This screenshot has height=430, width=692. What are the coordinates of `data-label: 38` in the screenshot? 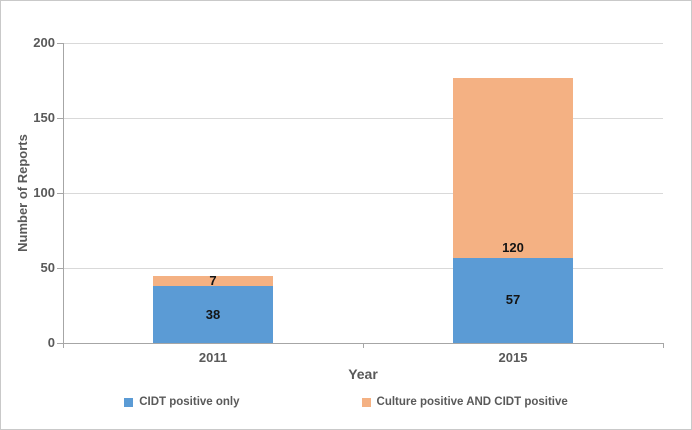 It's located at (213, 314).